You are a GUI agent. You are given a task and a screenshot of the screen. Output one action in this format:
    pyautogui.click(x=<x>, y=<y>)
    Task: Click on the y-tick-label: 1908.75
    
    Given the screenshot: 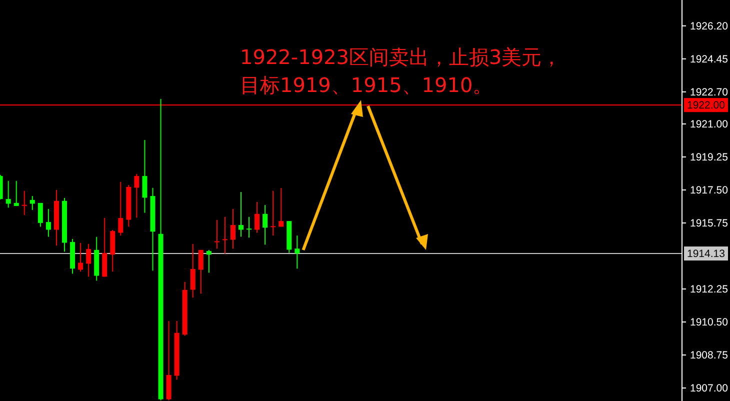 What is the action you would take?
    pyautogui.click(x=709, y=356)
    